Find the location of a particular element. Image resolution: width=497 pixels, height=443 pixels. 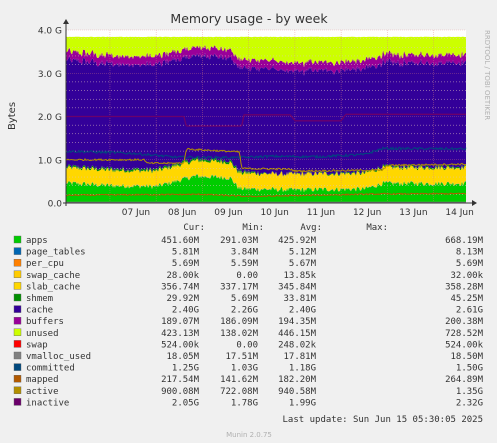

legend-value: 186.09M is located at coordinates (239, 322).